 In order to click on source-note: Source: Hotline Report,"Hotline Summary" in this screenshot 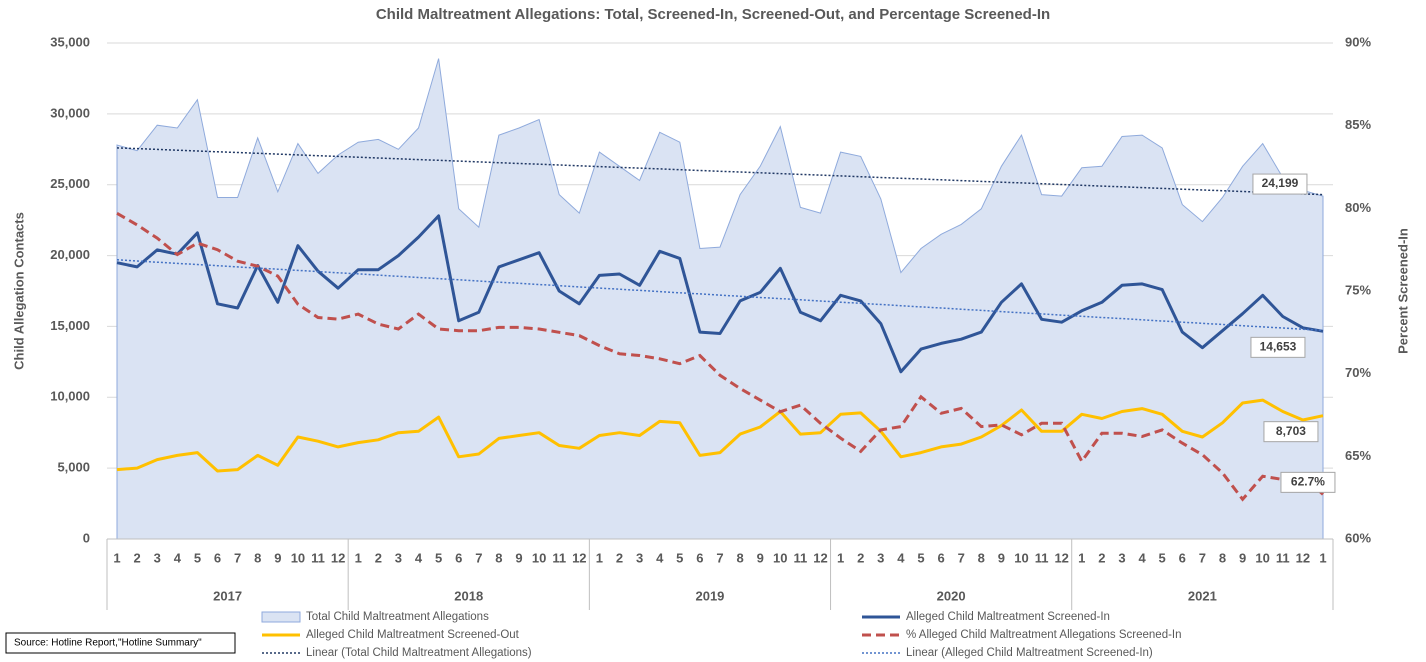, I will do `click(108, 643)`.